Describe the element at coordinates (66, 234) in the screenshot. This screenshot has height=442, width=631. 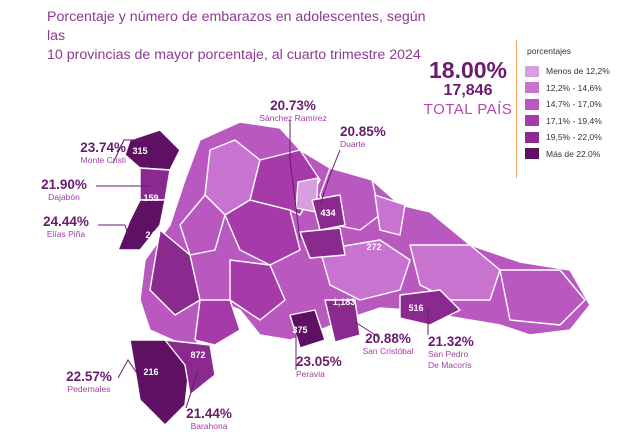
I see `province-name: Elías Piña` at that location.